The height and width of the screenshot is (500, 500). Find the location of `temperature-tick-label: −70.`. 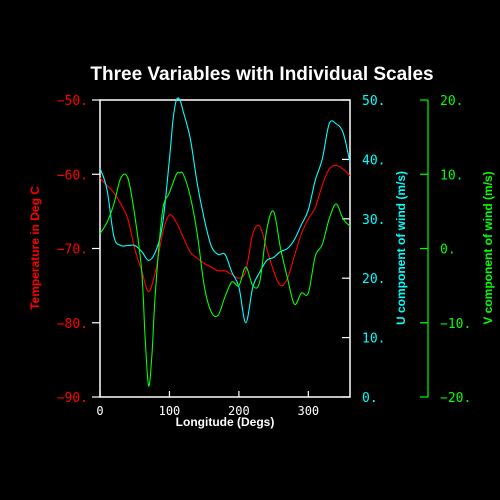

temperature-tick-label: −70. is located at coordinates (72, 250).